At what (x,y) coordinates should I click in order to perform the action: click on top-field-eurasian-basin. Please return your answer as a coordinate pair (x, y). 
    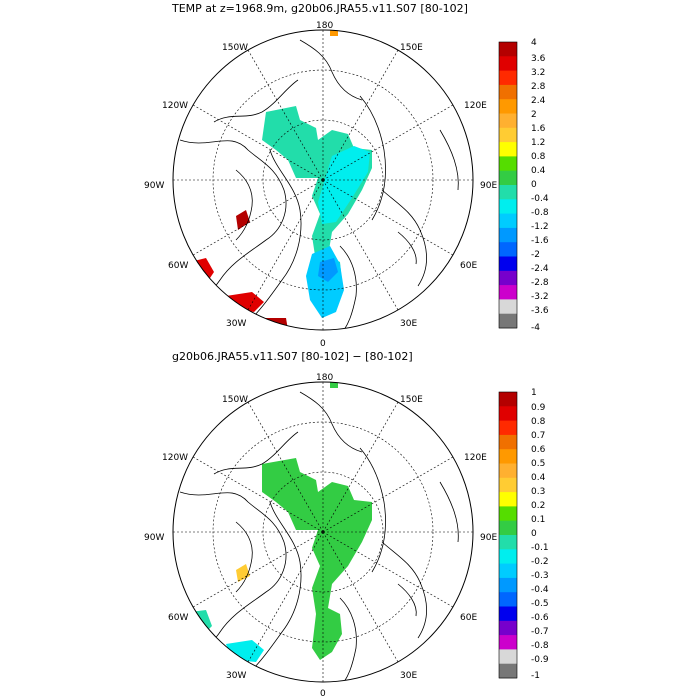
    Looking at the image, I should click on (344, 185).